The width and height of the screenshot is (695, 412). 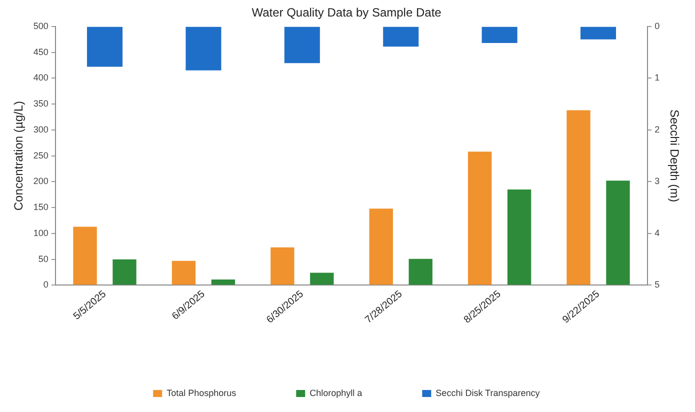 What do you see at coordinates (19, 155) in the screenshot?
I see `y-axis-title: Concentration (µg/L)` at bounding box center [19, 155].